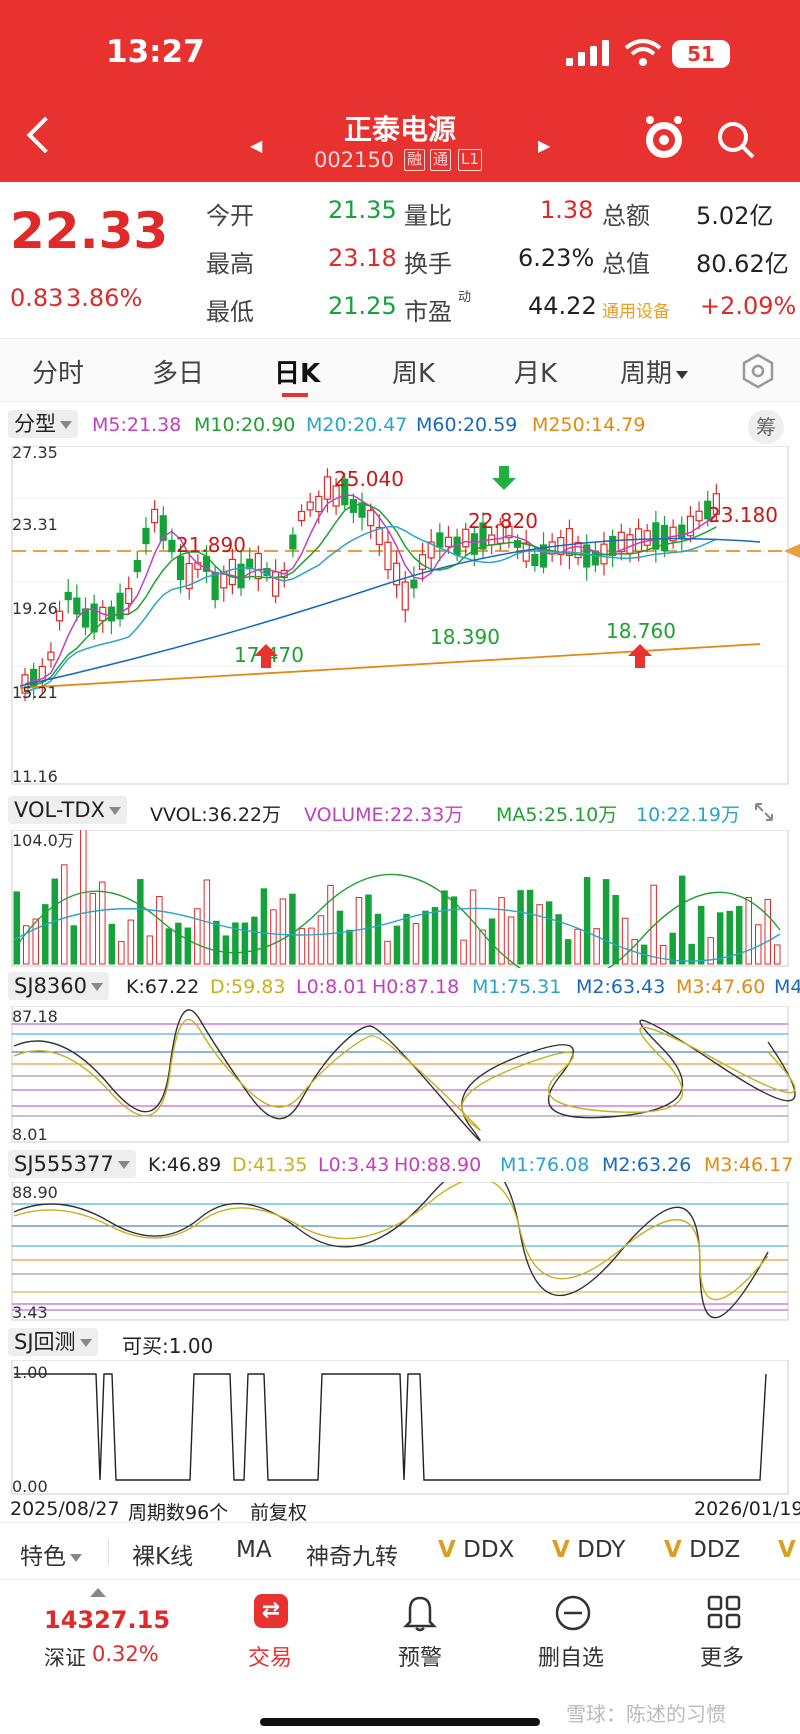 Image resolution: width=800 pixels, height=1734 pixels. I want to click on tab-active-indicator, so click(295, 395).